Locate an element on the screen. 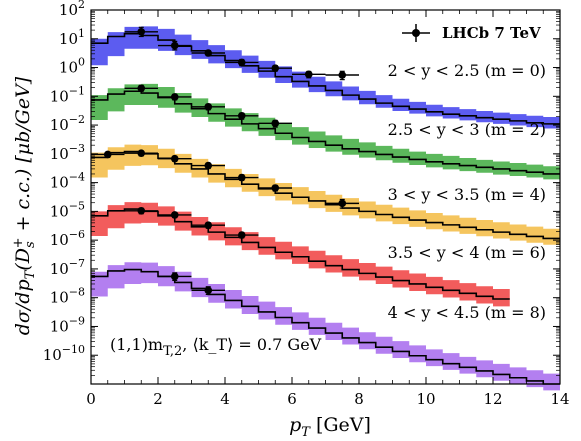 This screenshot has height=441, width=581. y-tick-label: 10⁻⁴ is located at coordinates (67, 181).